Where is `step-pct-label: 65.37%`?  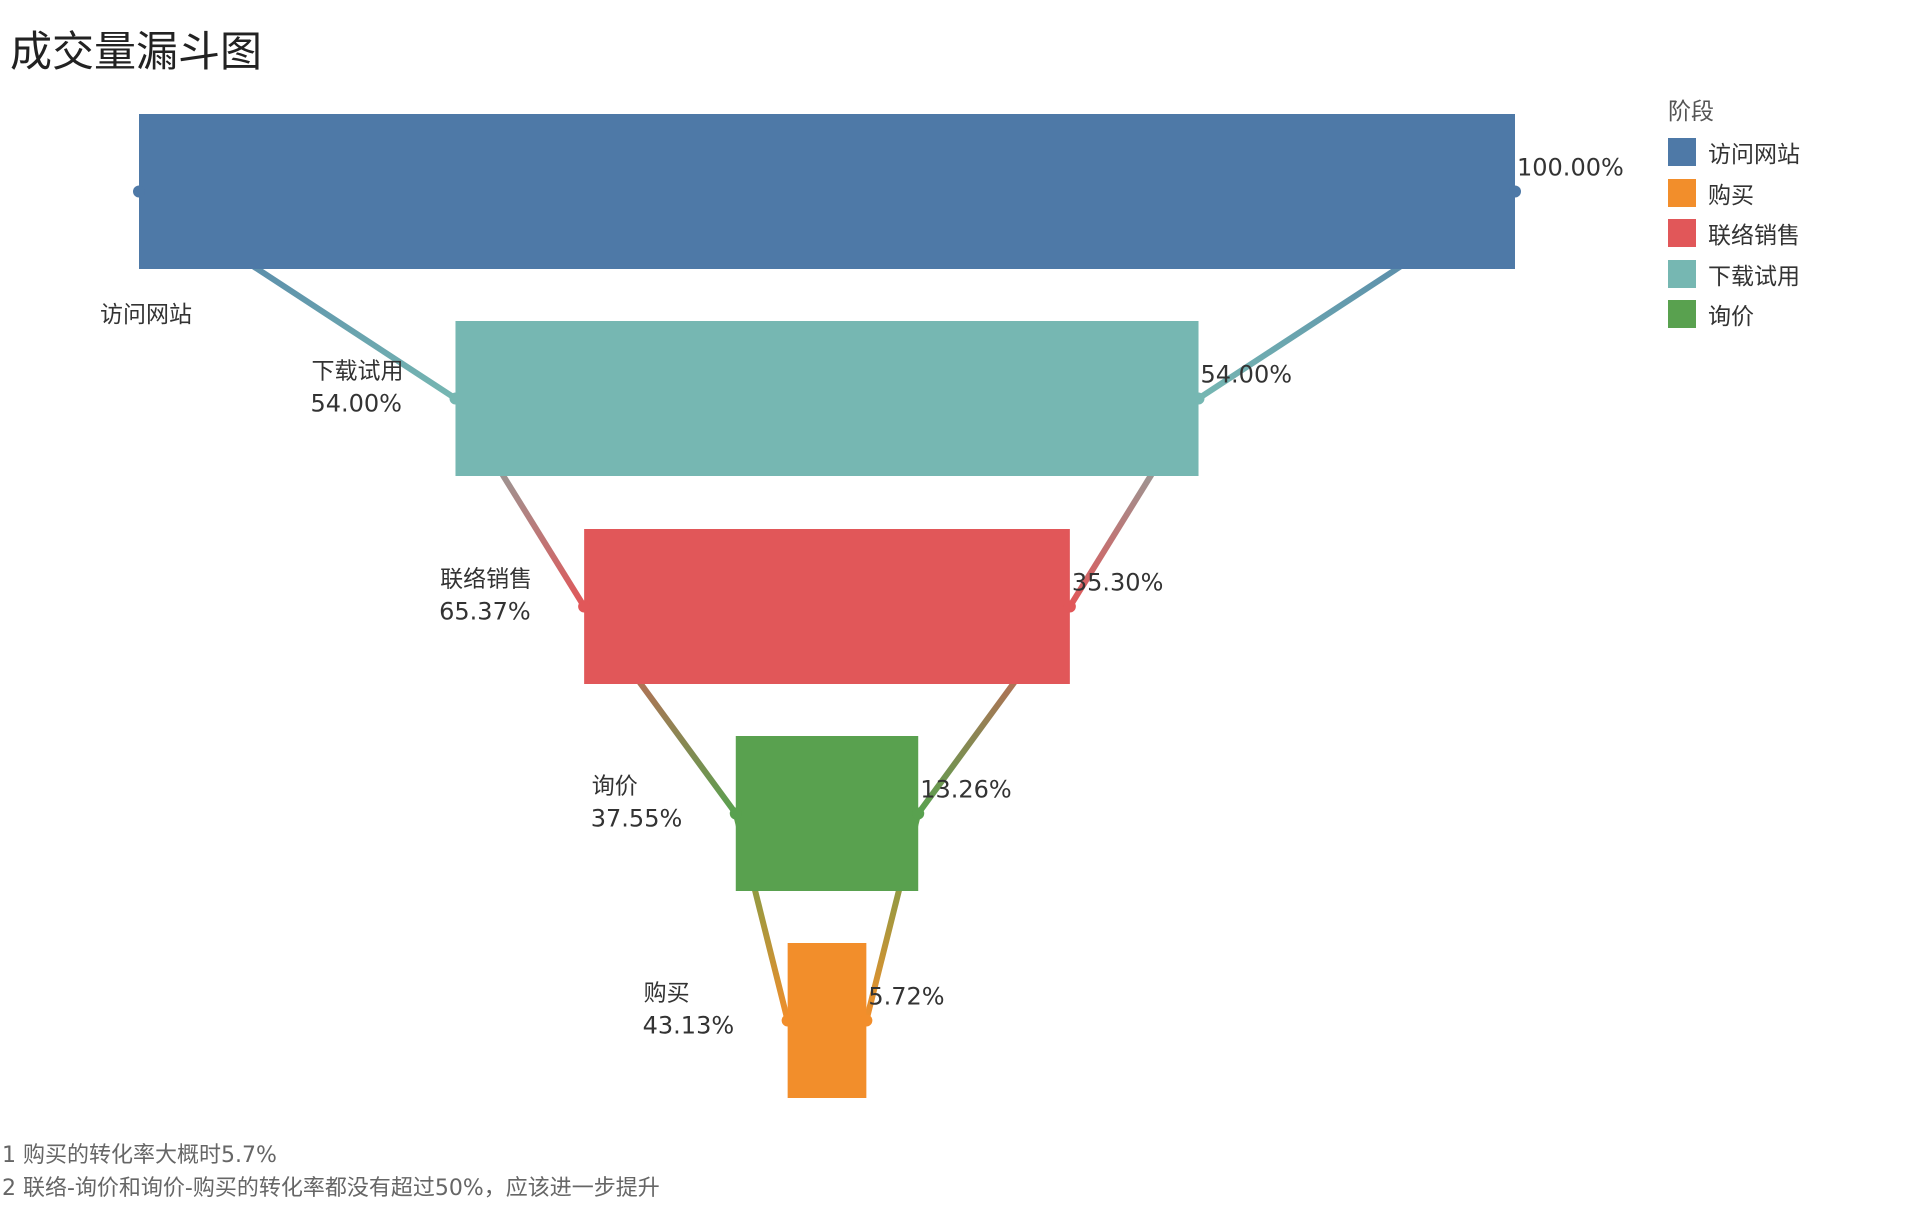 step-pct-label: 65.37% is located at coordinates (485, 612).